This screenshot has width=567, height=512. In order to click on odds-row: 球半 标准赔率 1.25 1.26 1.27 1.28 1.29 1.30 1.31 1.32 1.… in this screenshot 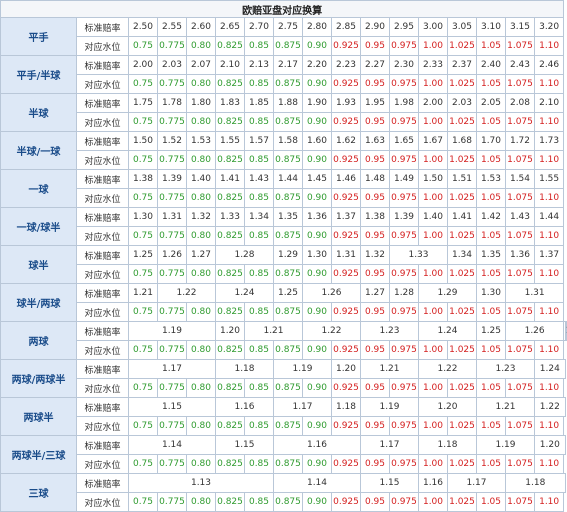, I will do `click(283, 264)`.